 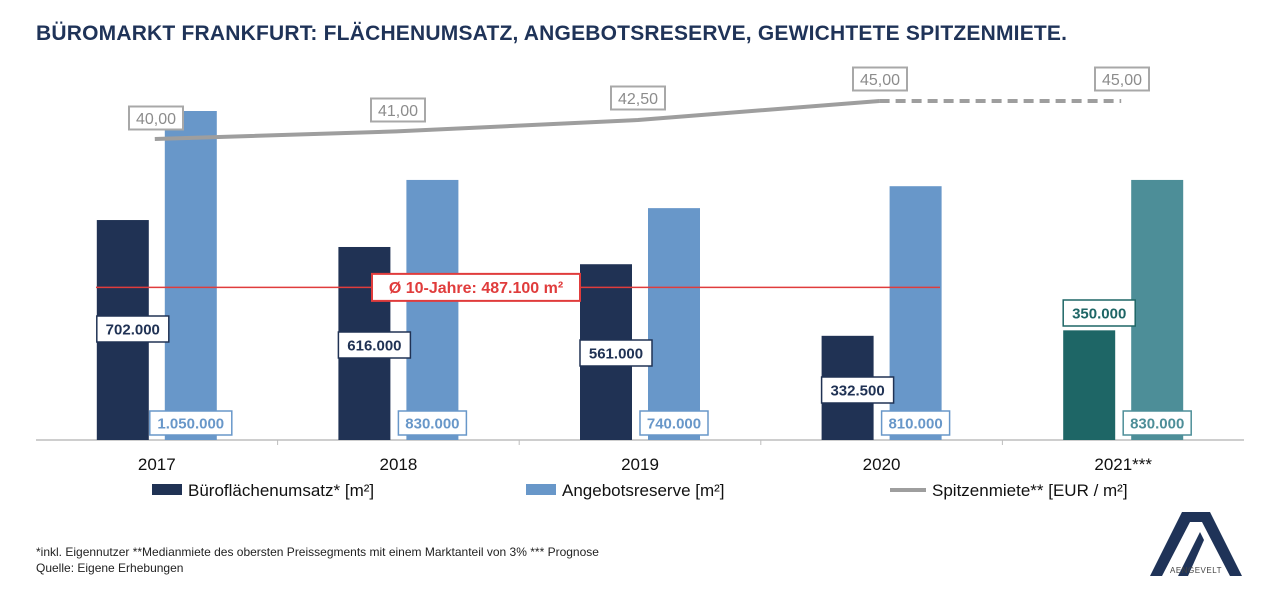 What do you see at coordinates (1089, 385) in the screenshot?
I see `bar-umsatz-2021` at bounding box center [1089, 385].